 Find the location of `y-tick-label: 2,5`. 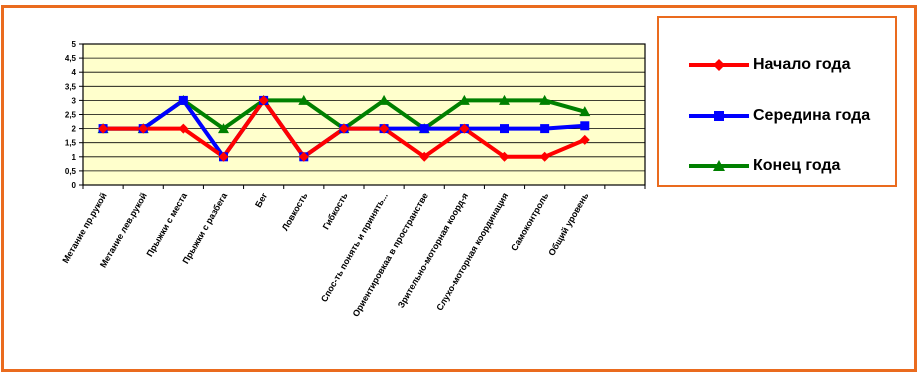

y-tick-label: 2,5 is located at coordinates (71, 115).